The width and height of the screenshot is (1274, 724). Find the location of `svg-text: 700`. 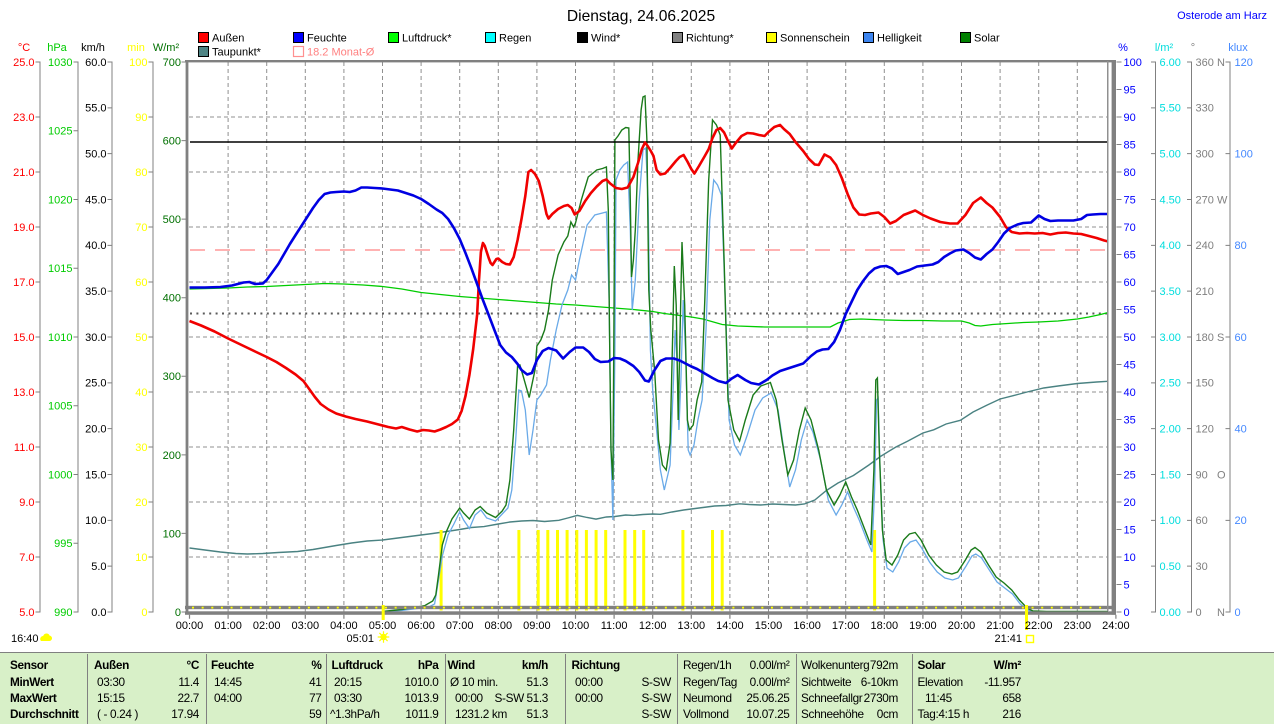

svg-text: 700 is located at coordinates (172, 63).